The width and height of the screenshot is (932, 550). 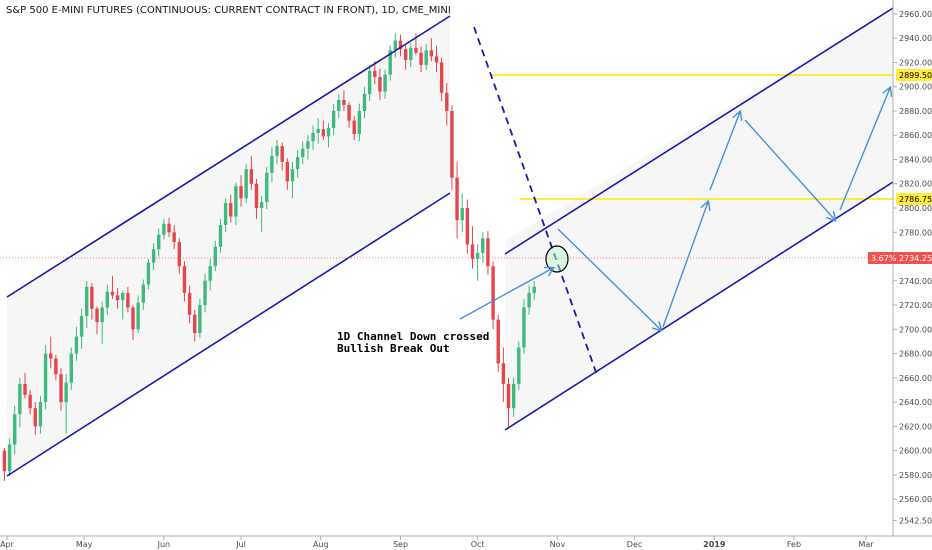 What do you see at coordinates (915, 451) in the screenshot?
I see `y-tick-label: 2600.00` at bounding box center [915, 451].